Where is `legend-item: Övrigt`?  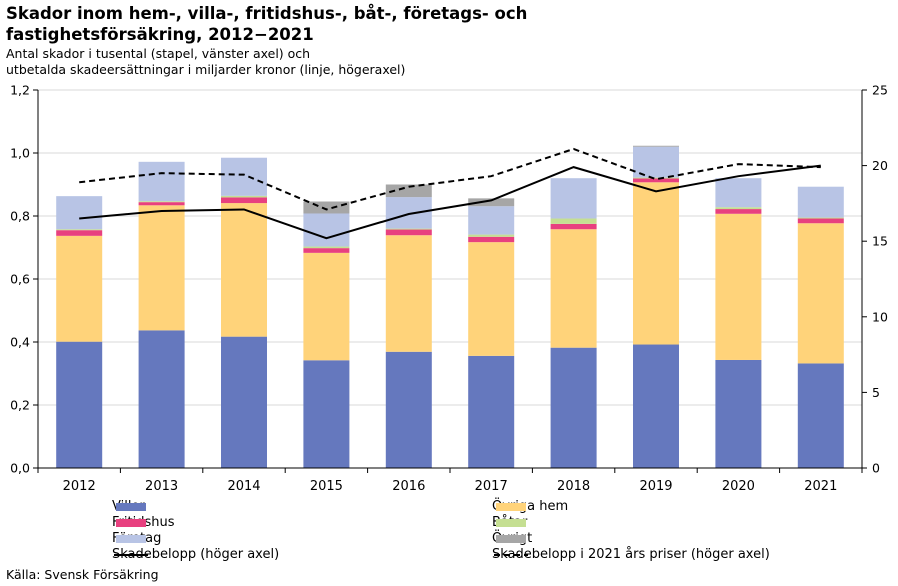
legend-item: Övrigt is located at coordinates (512, 539).